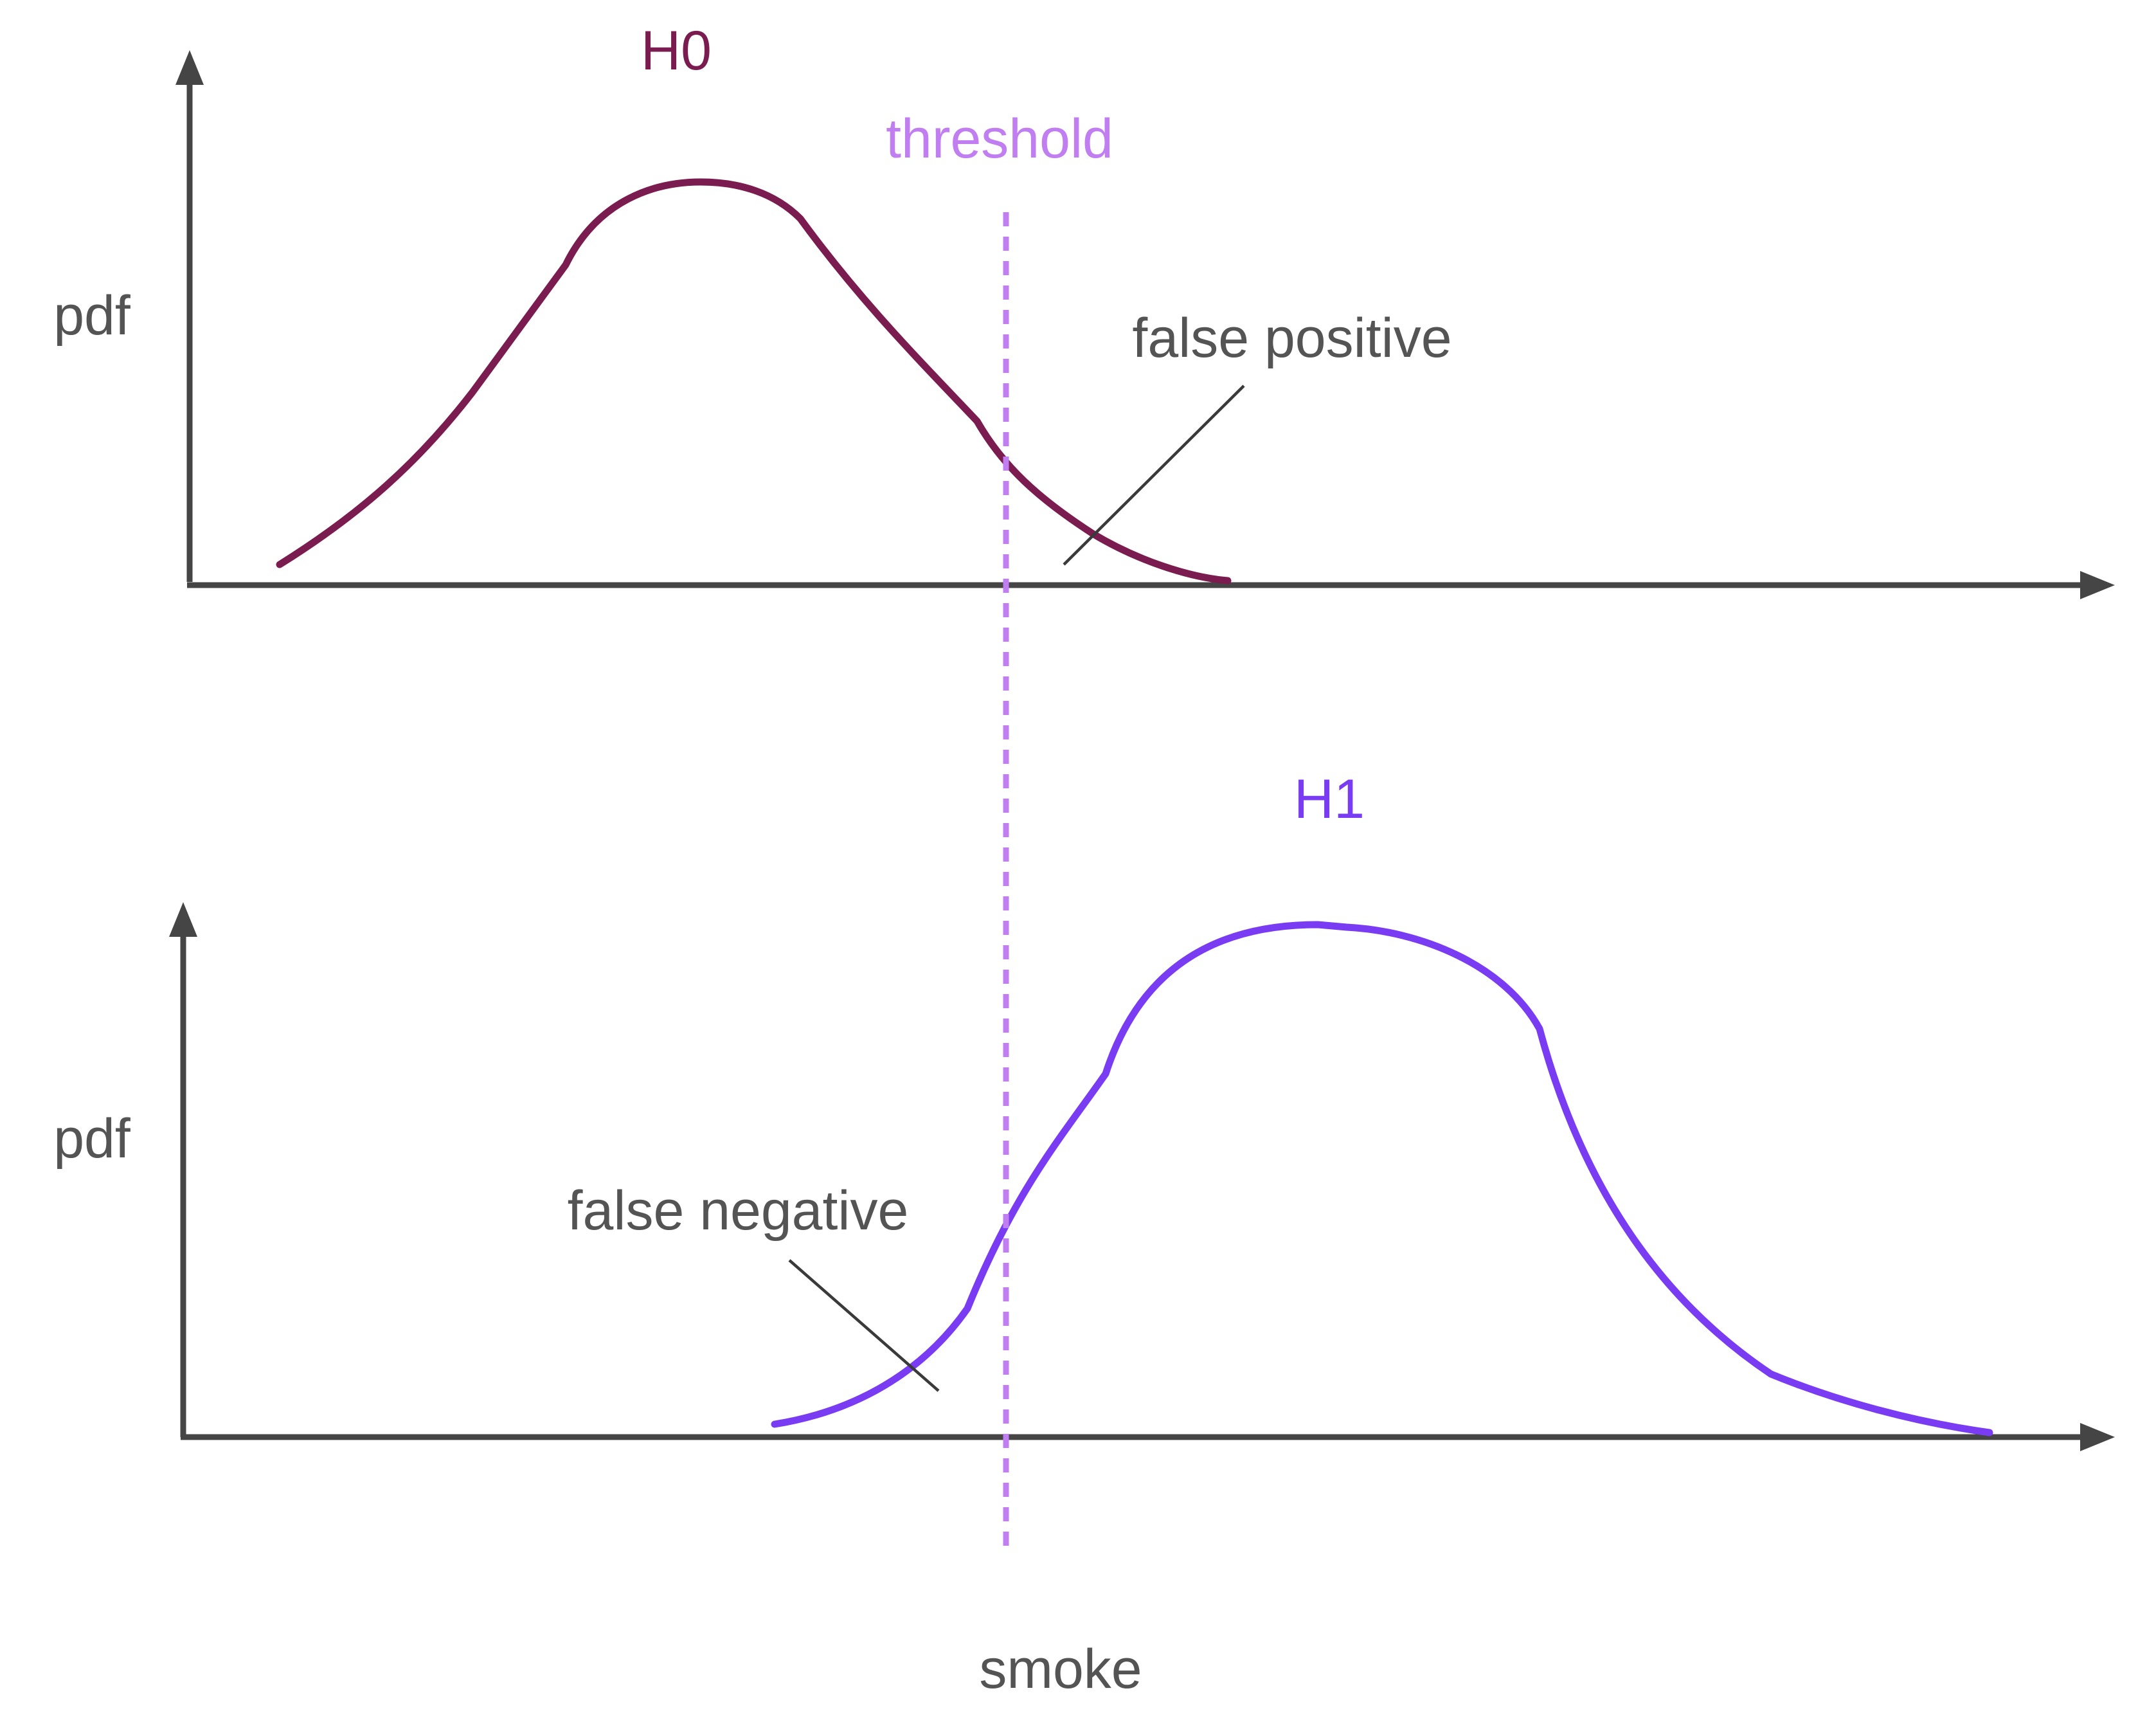  I want to click on false-positive-pointer, so click(1154, 475).